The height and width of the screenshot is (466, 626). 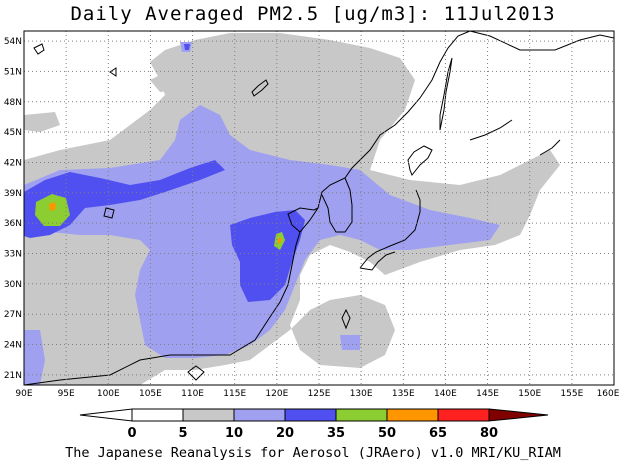 I want to click on colorbar-label: 20, so click(x=285, y=433).